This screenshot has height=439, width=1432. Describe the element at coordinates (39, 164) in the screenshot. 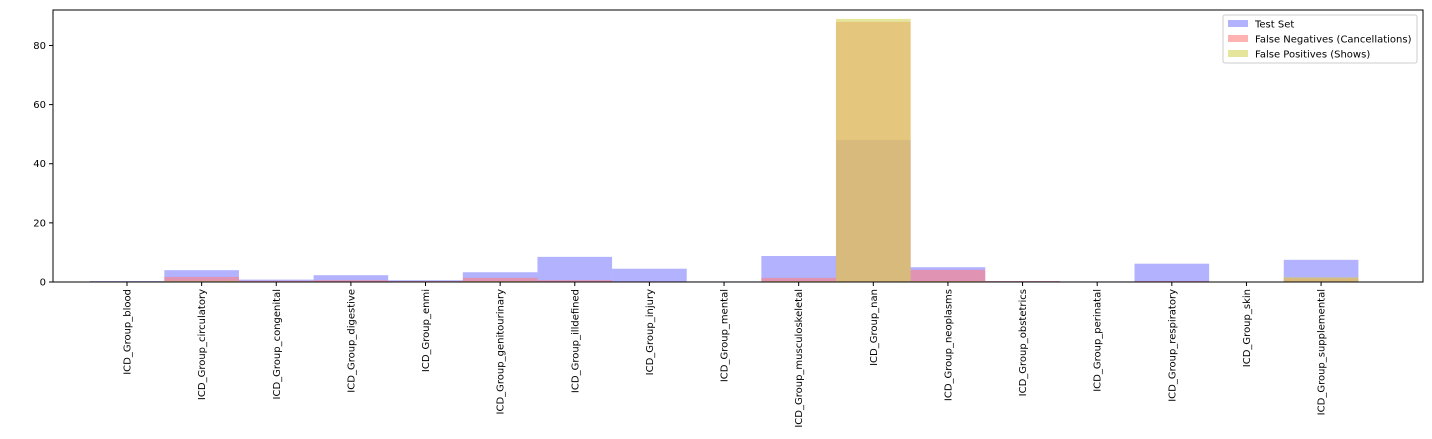

I see `y-tick-label: 40` at that location.